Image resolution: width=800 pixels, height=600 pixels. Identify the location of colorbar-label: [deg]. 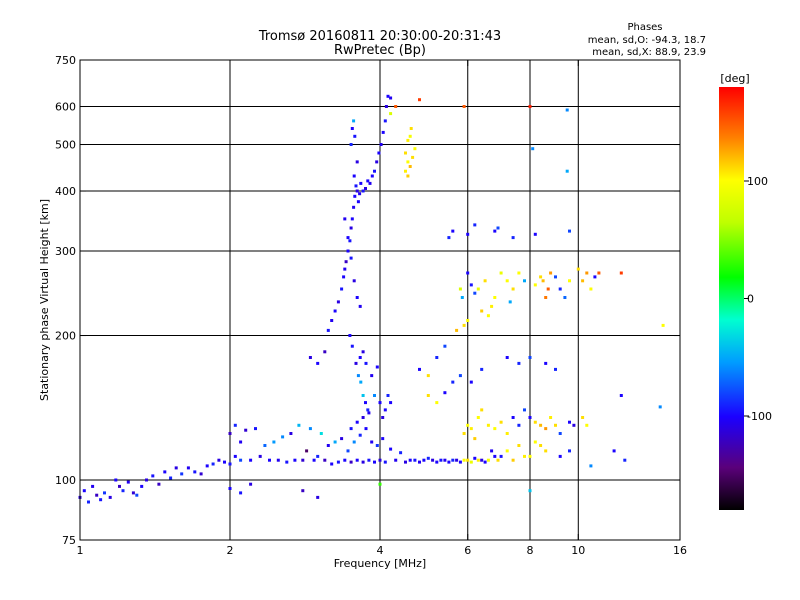
(734, 78).